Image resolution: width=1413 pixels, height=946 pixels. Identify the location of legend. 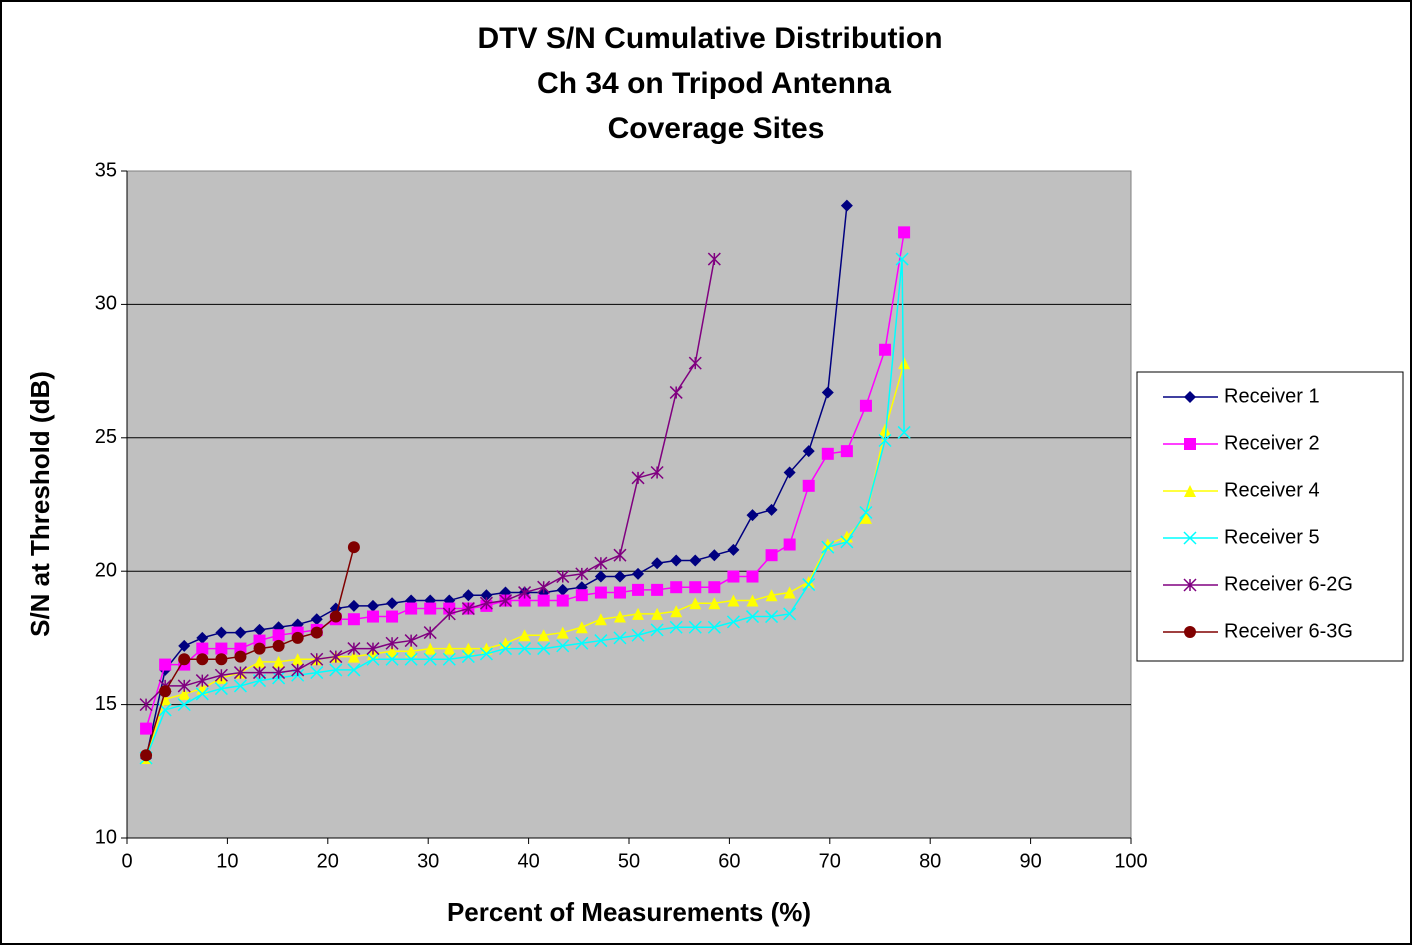
(1270, 516).